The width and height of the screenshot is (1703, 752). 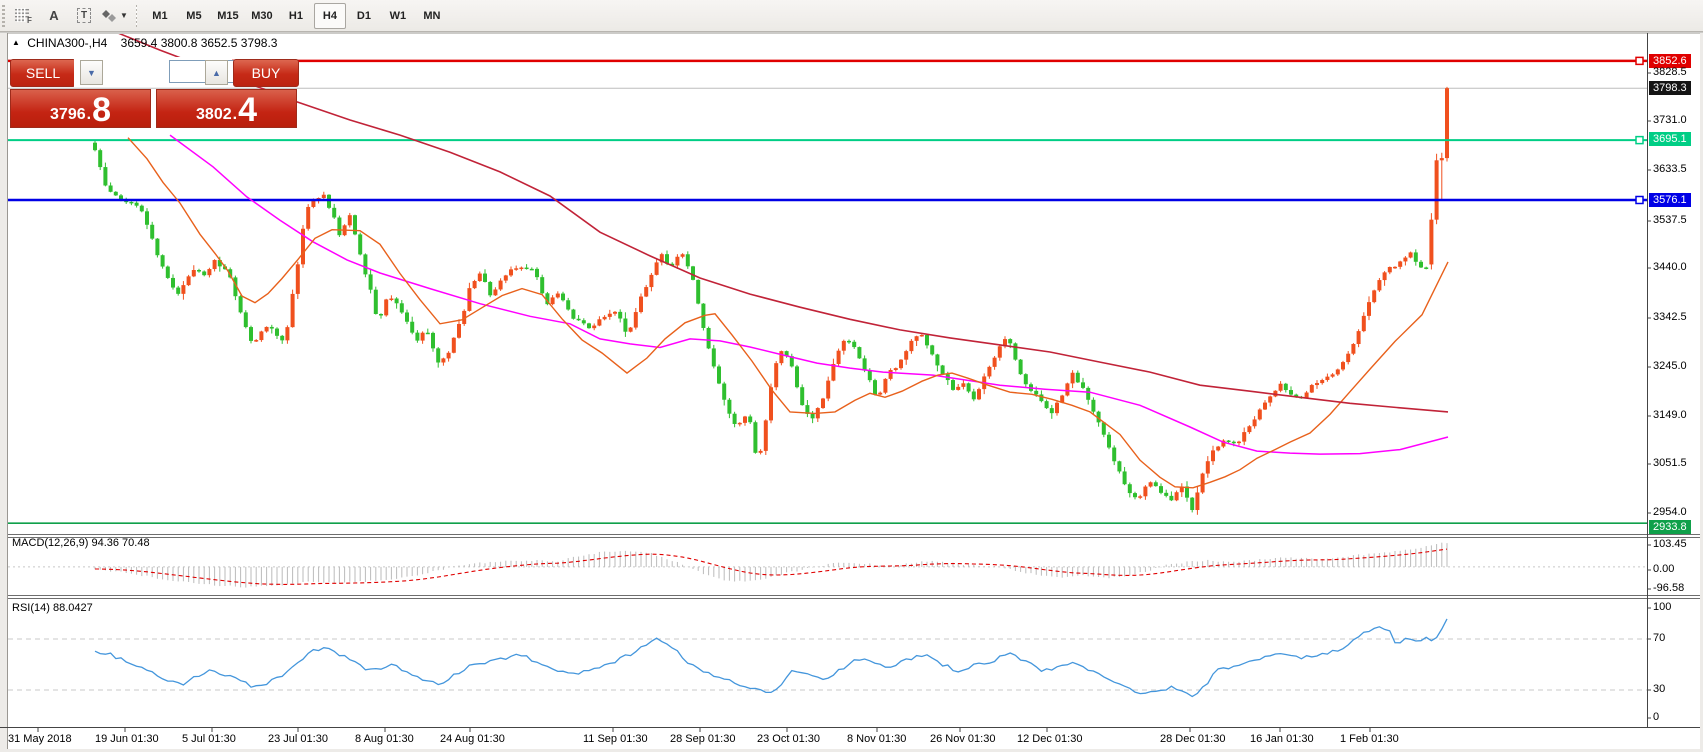 I want to click on price-axis-label: 2954.0, so click(x=1670, y=512).